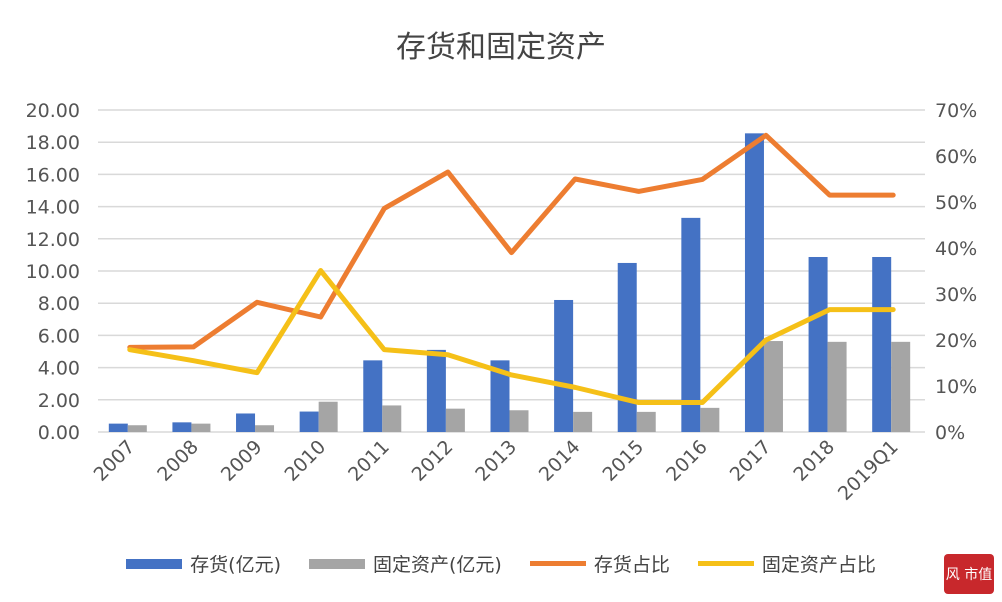 This screenshot has height=602, width=1002. Describe the element at coordinates (956, 111) in the screenshot. I see `right-tick-label: 70%` at that location.